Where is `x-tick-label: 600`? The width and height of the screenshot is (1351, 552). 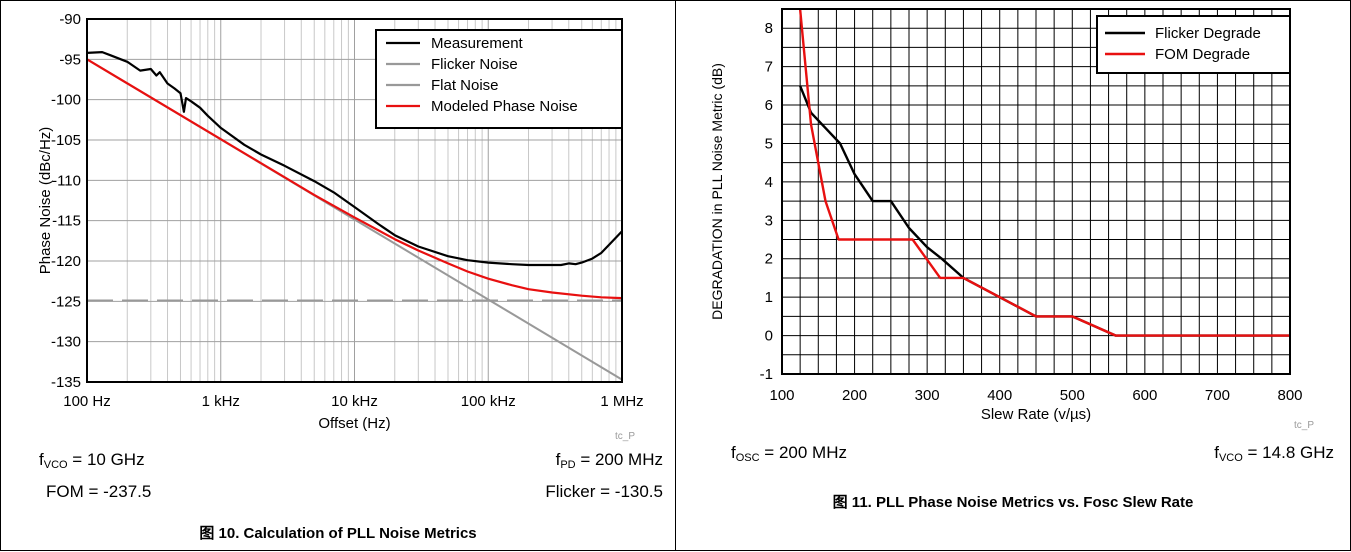
x-tick-label: 600 is located at coordinates (1144, 395).